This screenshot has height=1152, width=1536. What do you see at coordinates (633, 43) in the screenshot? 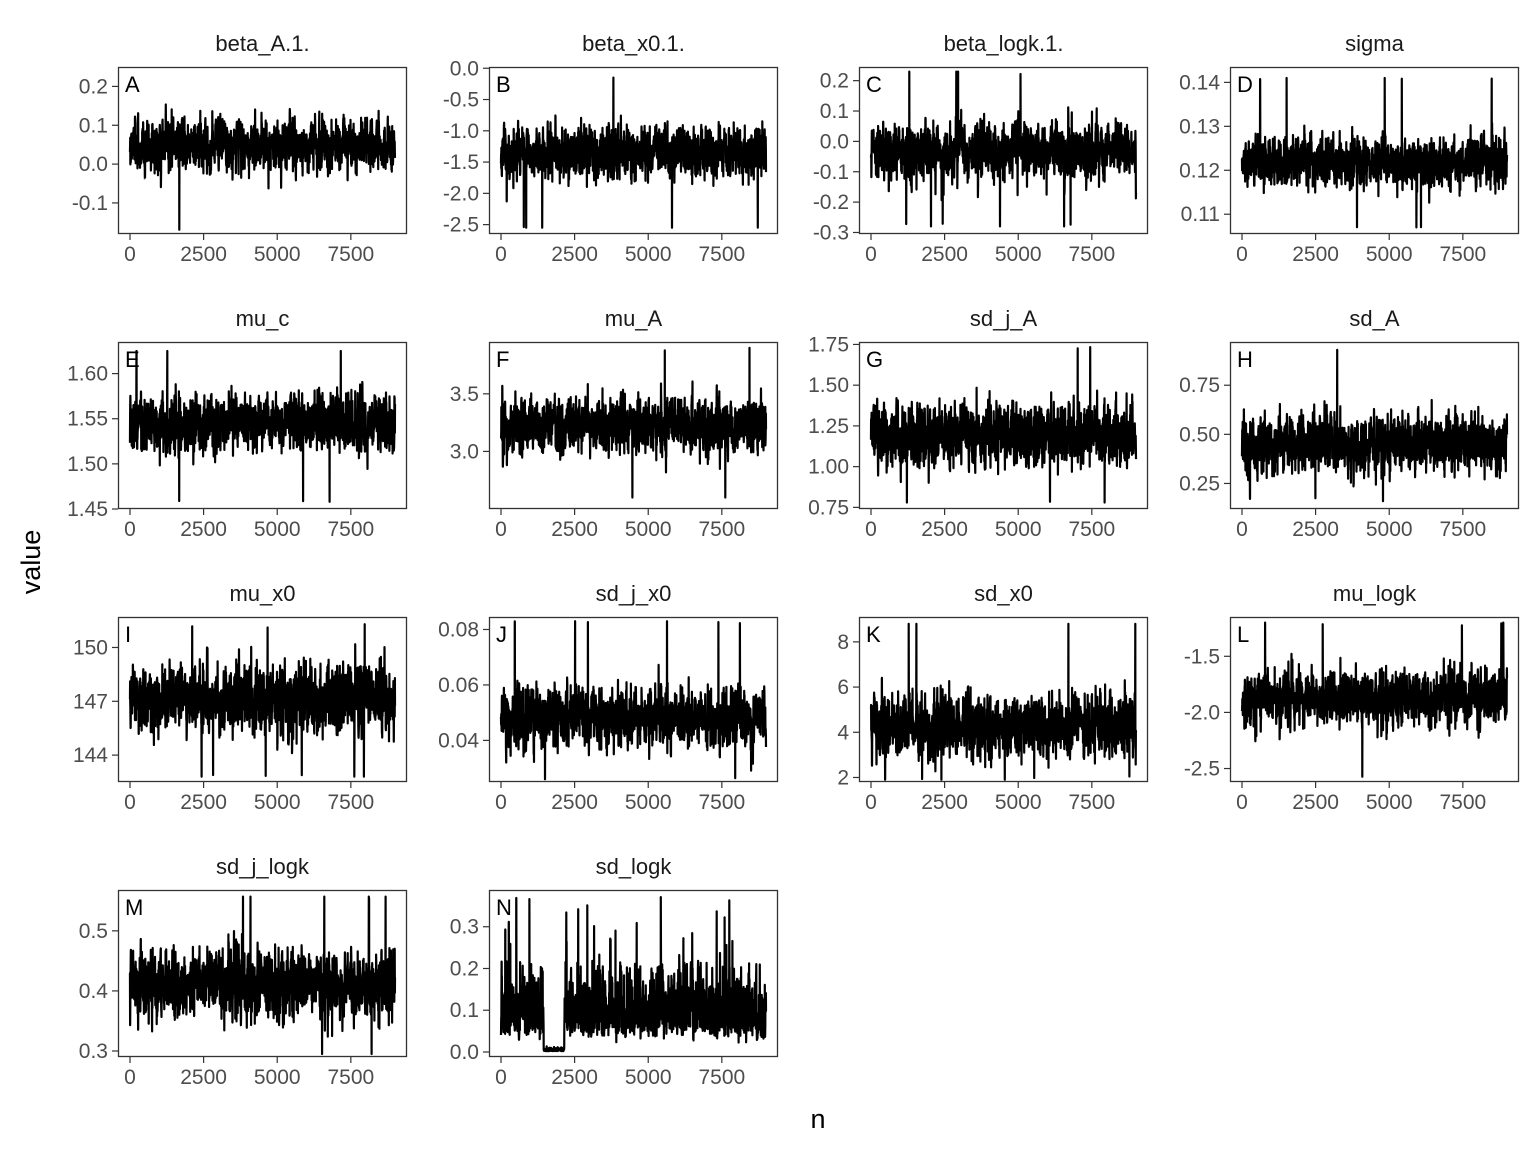
I see `panel-title: beta_x0.1.` at bounding box center [633, 43].